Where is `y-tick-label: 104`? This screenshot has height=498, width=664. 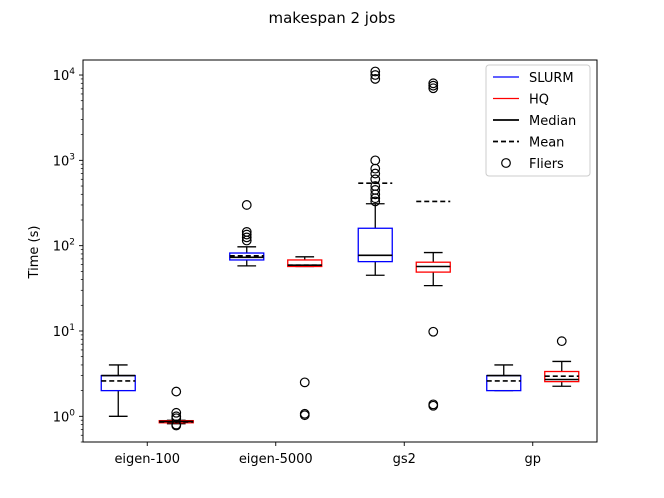 y-tick-label: 104 is located at coordinates (64, 75).